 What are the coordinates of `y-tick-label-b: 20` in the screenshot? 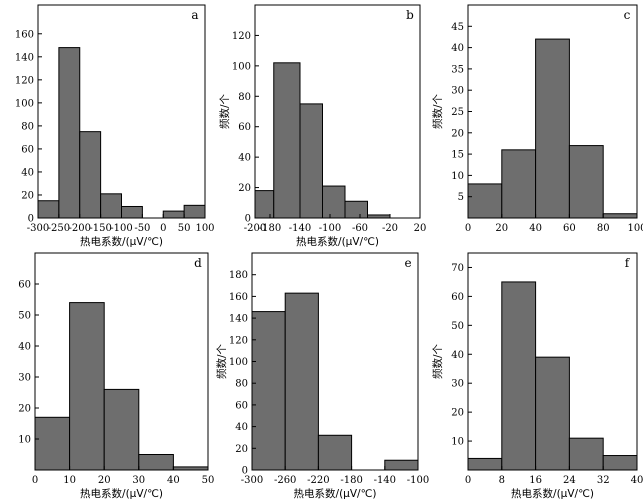 It's located at (244, 188).